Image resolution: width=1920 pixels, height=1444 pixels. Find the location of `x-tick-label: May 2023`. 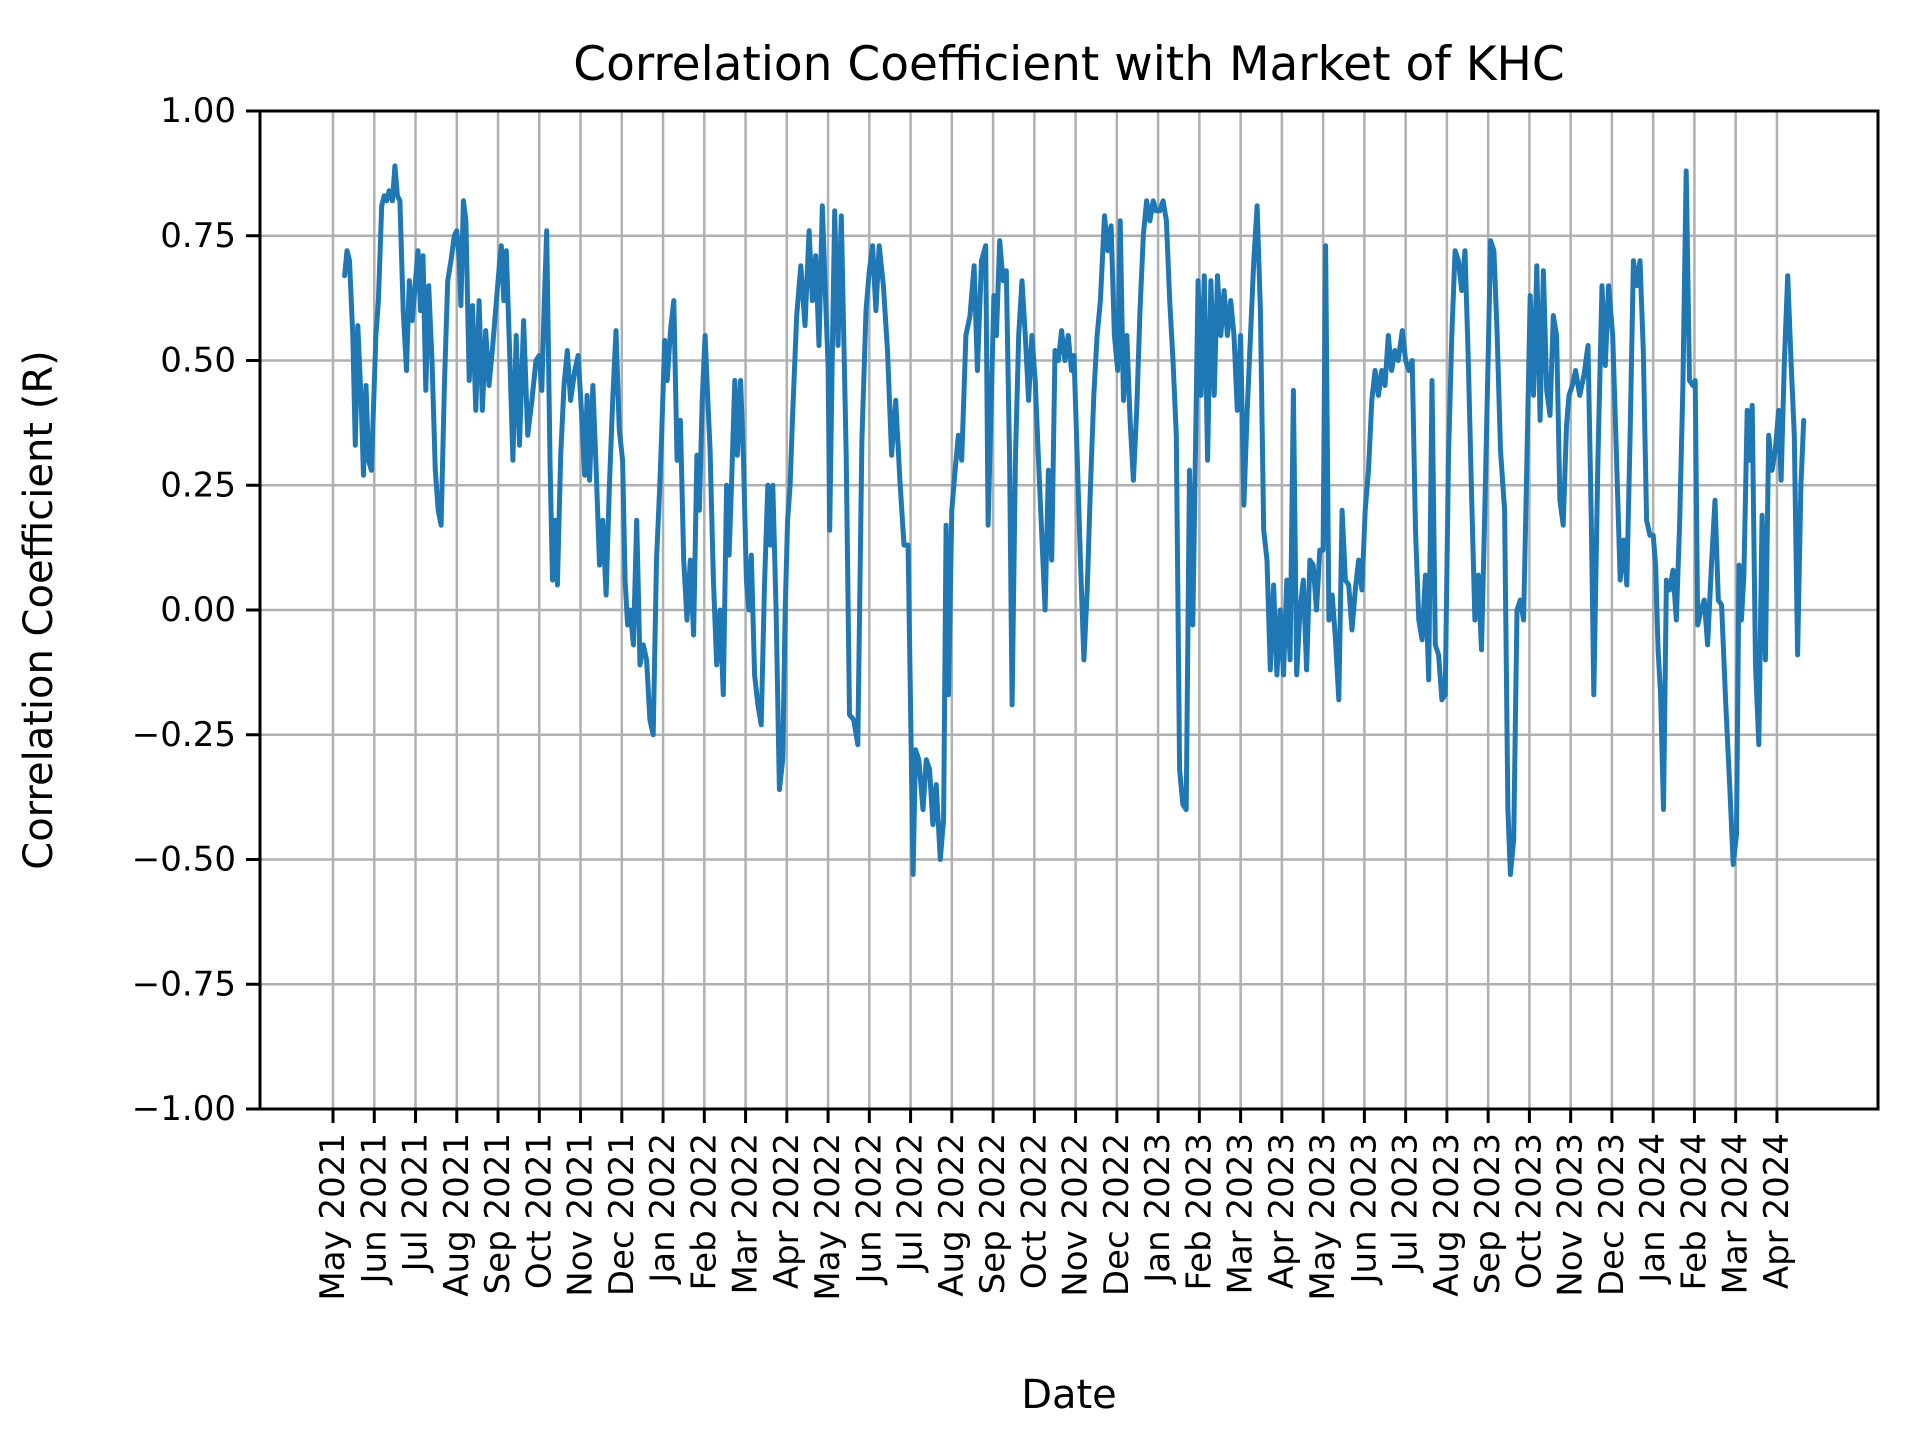

x-tick-label: May 2023 is located at coordinates (1323, 1217).